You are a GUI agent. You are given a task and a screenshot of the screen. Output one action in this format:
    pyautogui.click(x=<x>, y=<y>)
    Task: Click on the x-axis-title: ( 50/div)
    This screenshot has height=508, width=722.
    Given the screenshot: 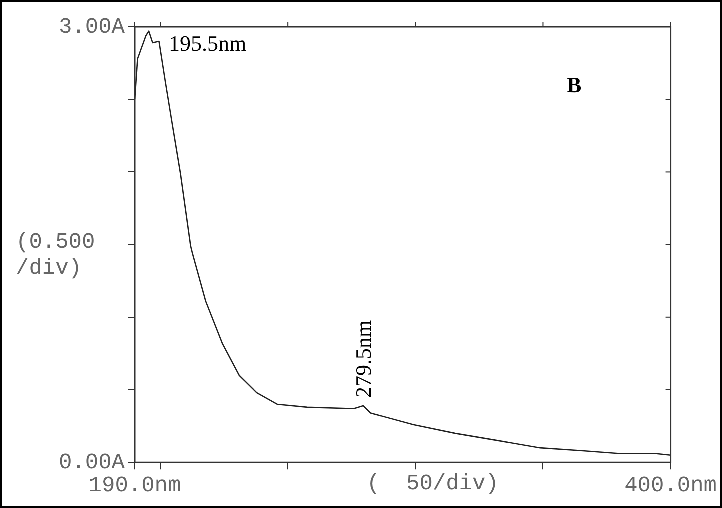 What is the action you would take?
    pyautogui.click(x=432, y=483)
    